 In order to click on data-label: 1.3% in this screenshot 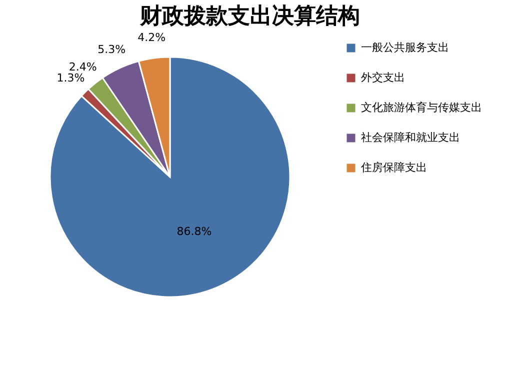, I will do `click(70, 77)`.